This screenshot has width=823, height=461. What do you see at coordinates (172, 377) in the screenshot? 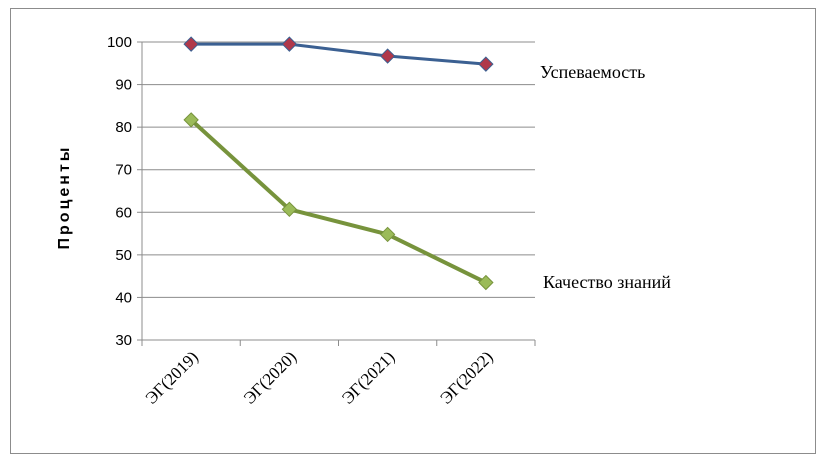
I see `x-tick-label-0: ЭГ(2019)` at bounding box center [172, 377].